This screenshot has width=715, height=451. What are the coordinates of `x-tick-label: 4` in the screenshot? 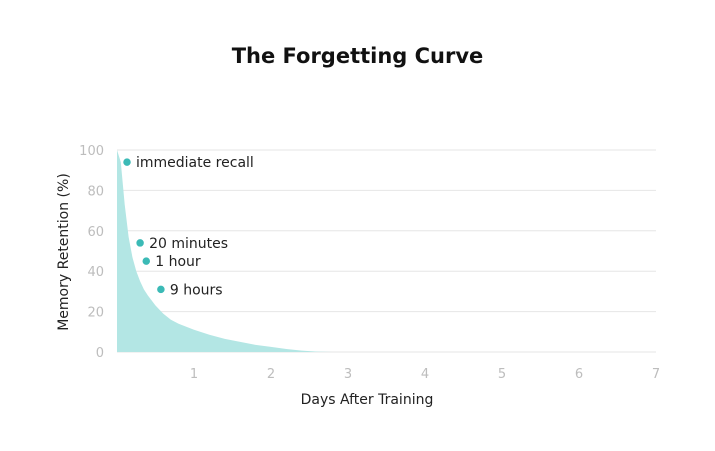 It's located at (425, 374).